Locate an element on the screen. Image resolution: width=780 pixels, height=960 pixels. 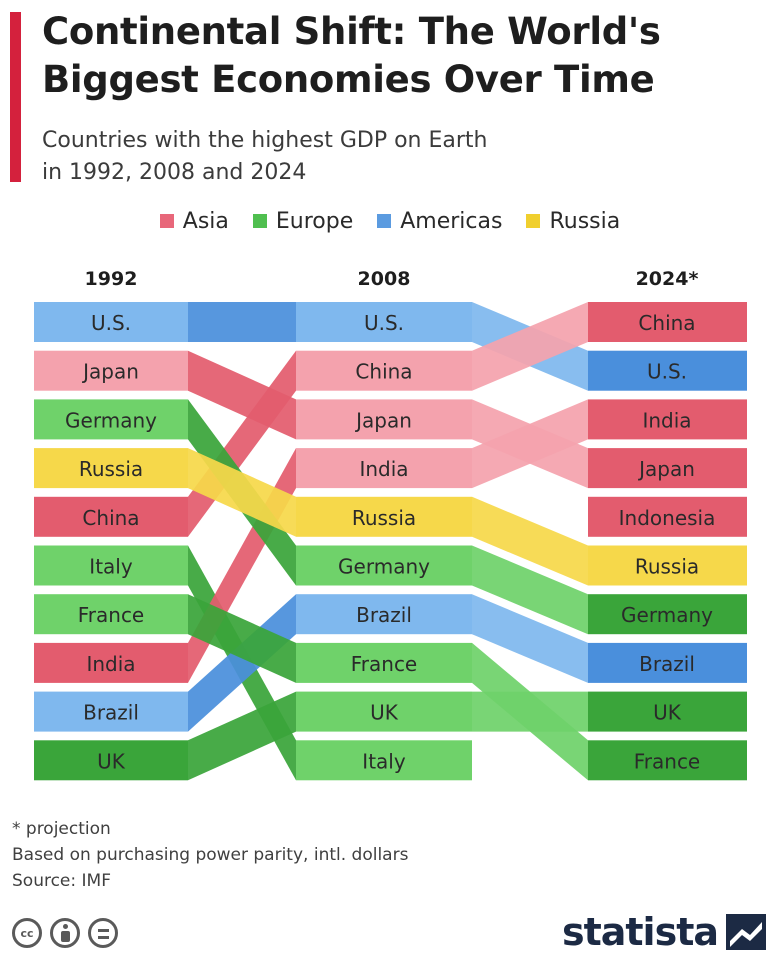
label-japan-0: Japan is located at coordinates (110, 372).